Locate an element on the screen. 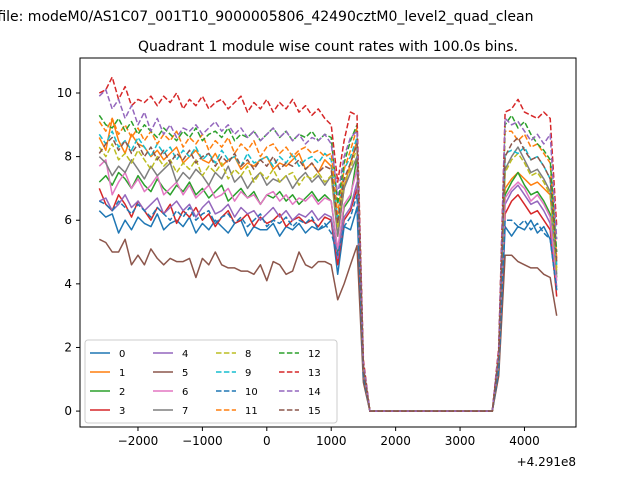 This screenshot has height=480, width=640. x-tick-label: 3000 is located at coordinates (460, 441).